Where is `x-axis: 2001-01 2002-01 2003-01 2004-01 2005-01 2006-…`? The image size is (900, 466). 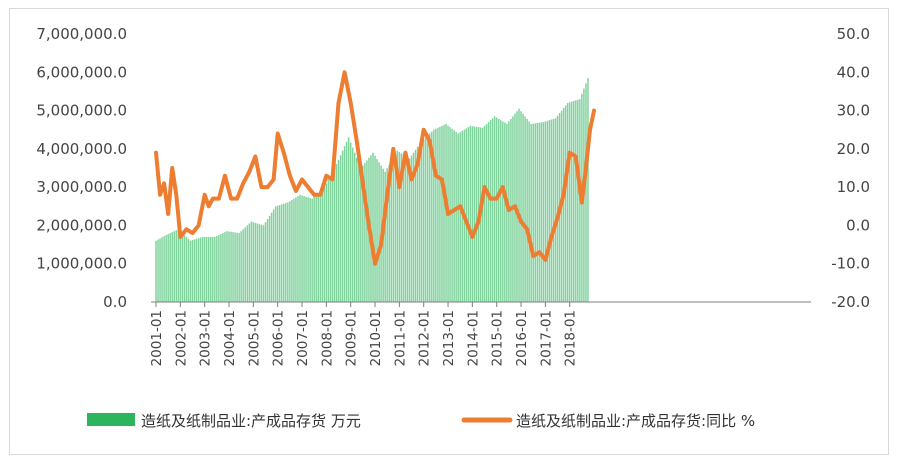
x-axis: 2001-01 2002-01 2003-01 2004-01 2005-01 2006-… is located at coordinates (364, 334).